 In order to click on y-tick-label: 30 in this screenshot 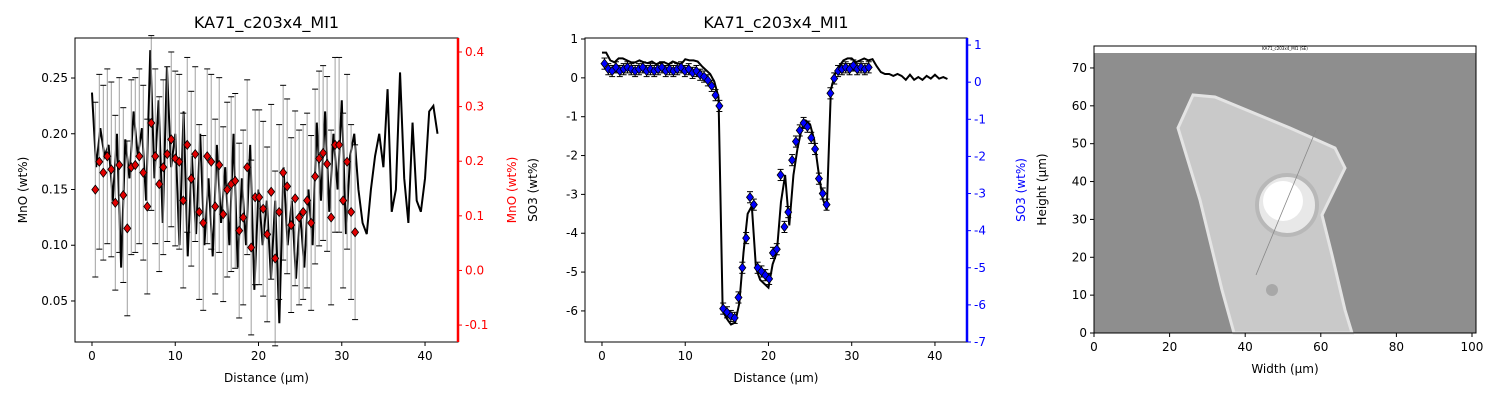, I will do `click(1079, 219)`.